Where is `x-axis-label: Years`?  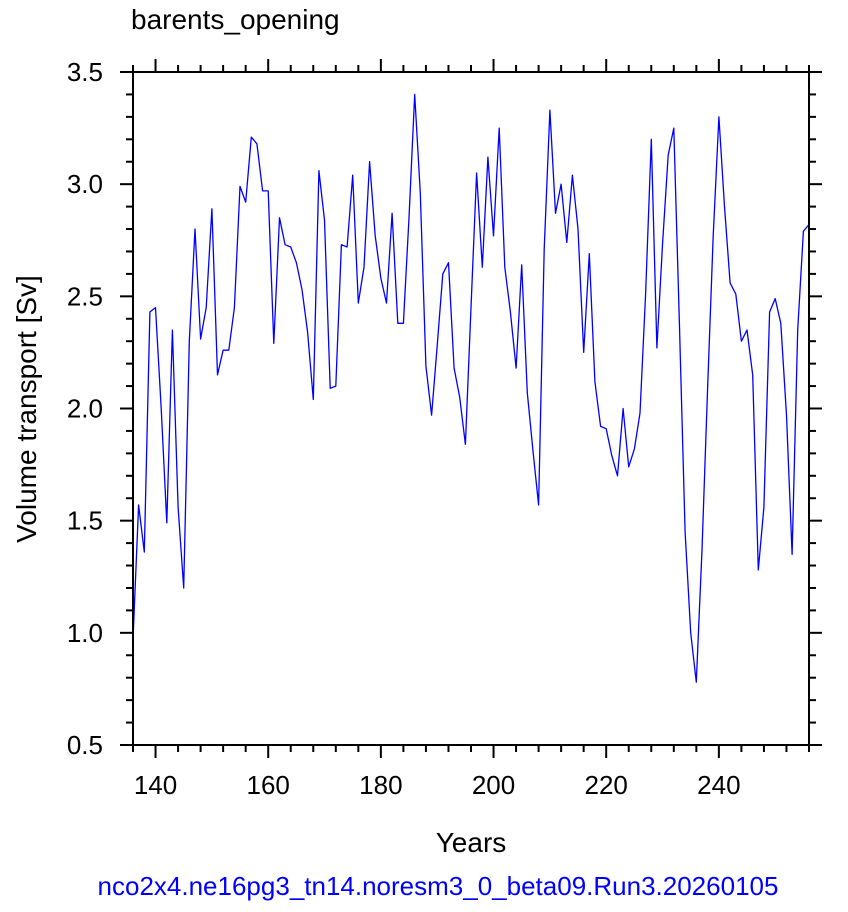 x-axis-label: Years is located at coordinates (471, 842).